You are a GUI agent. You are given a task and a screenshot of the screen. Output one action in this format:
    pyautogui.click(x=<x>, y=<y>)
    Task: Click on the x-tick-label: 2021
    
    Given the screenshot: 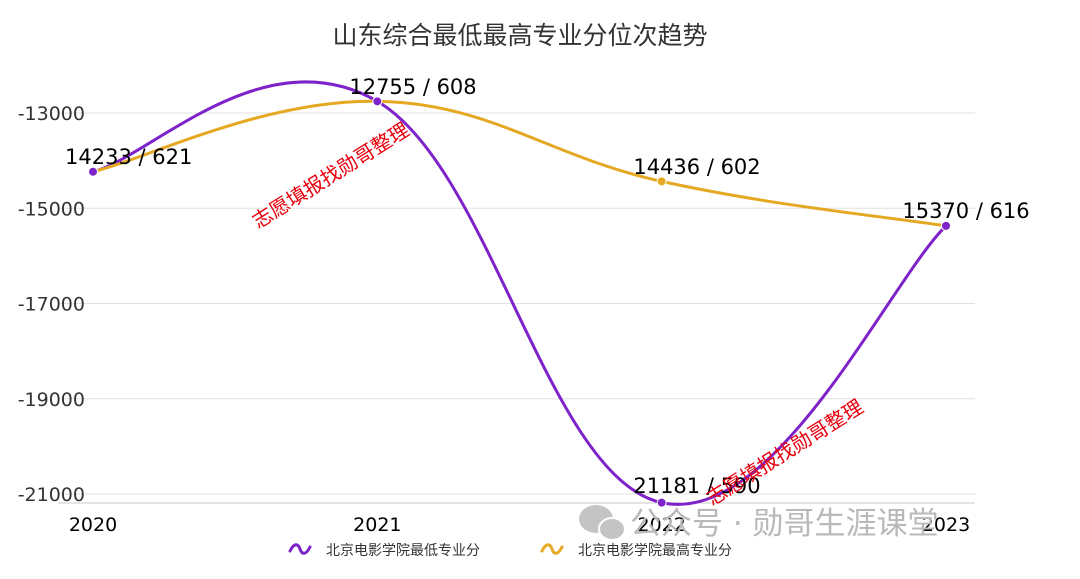 What is the action you would take?
    pyautogui.click(x=377, y=525)
    